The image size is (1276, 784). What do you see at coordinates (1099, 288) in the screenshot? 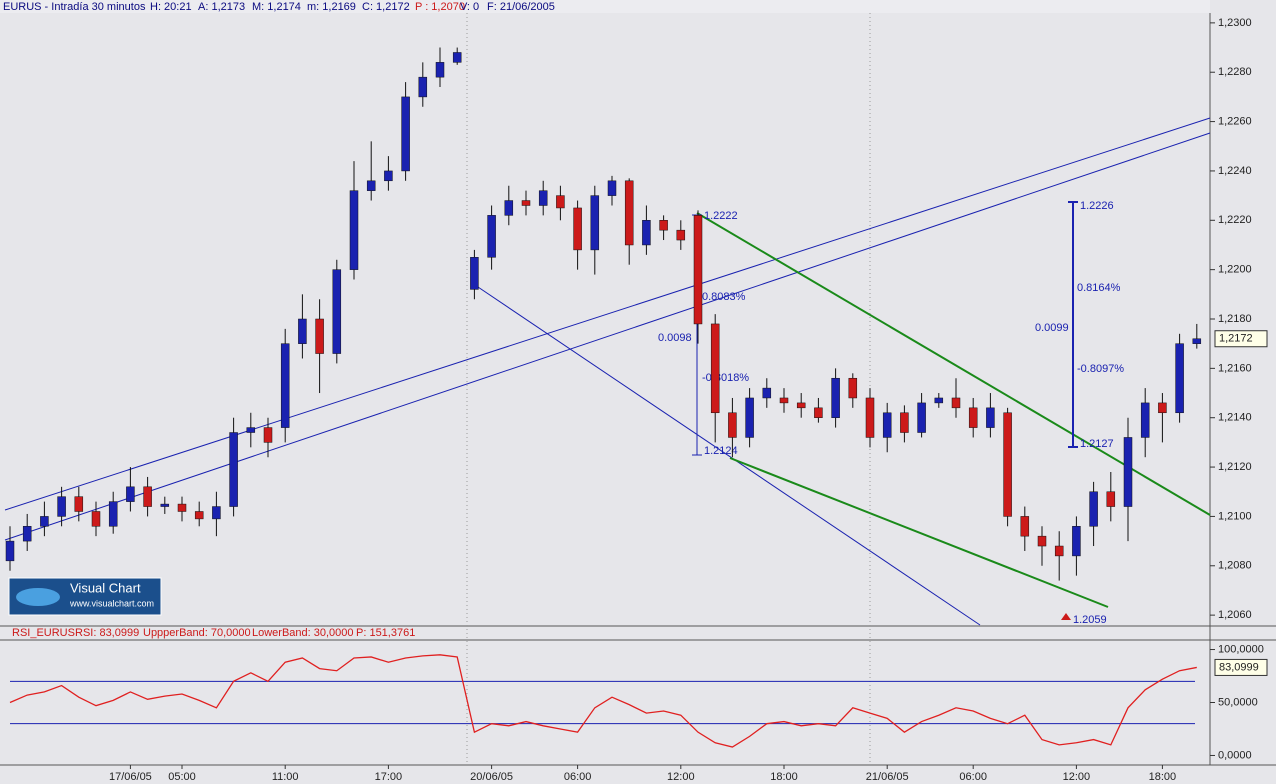
I see `annotation: 0.8164%` at bounding box center [1099, 288].